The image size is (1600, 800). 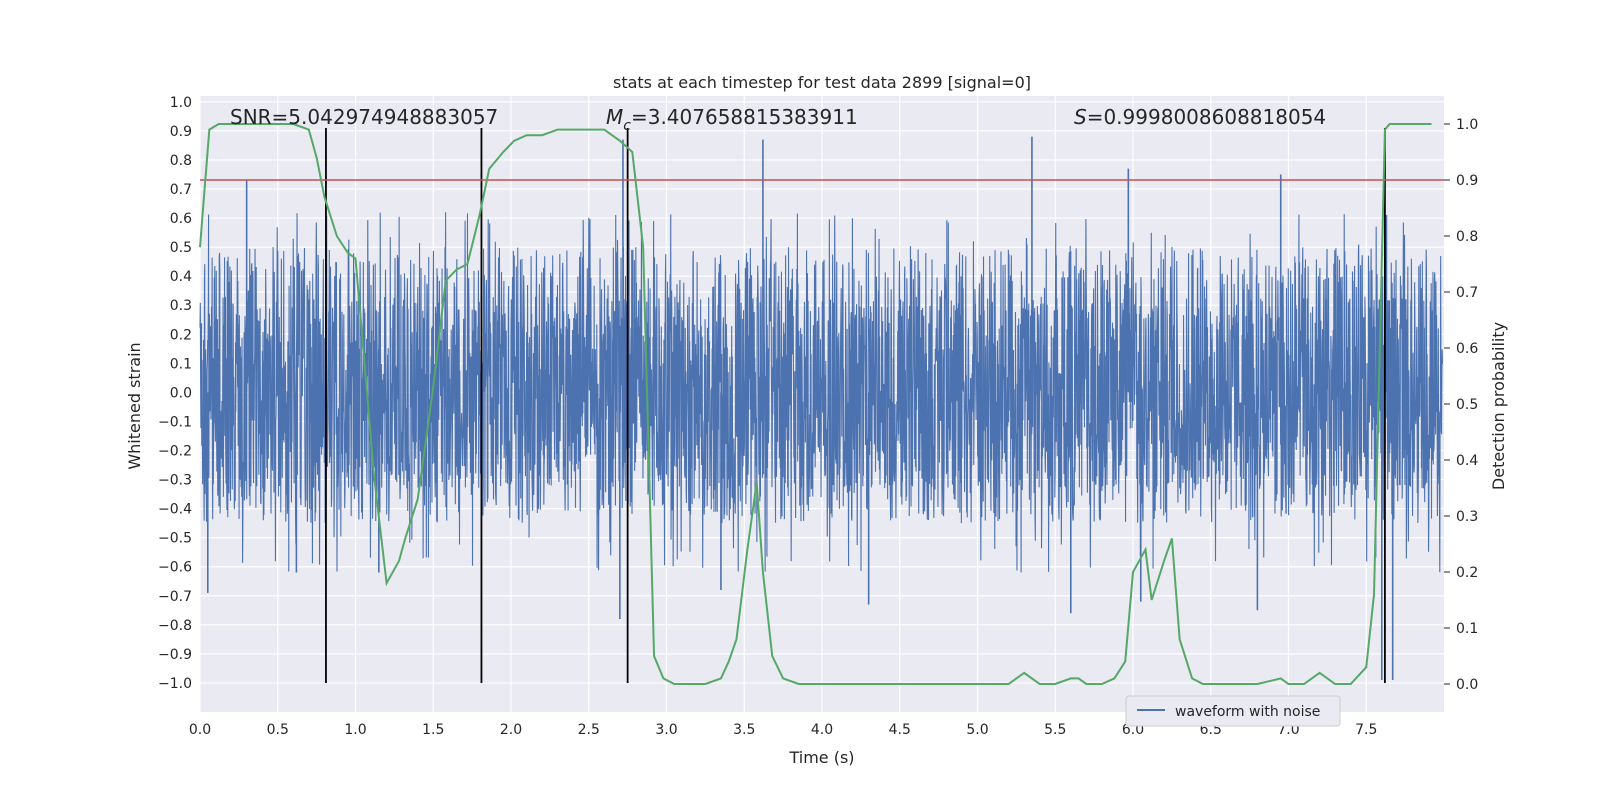 I want to click on y-tick-label: −0.1, so click(x=175, y=422).